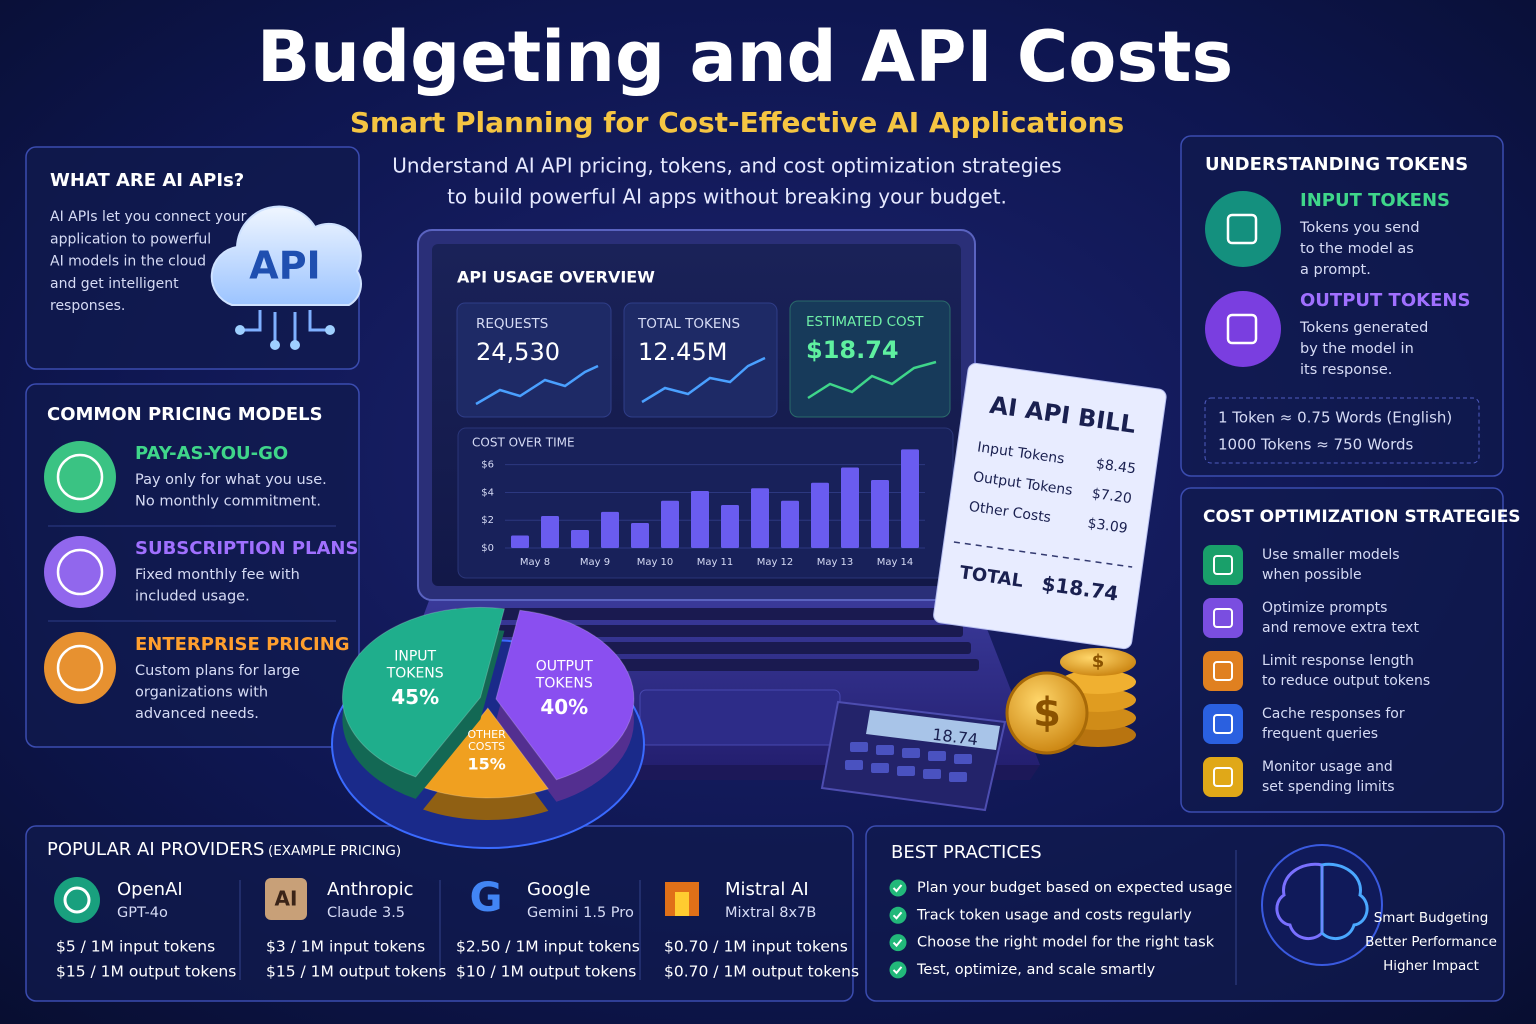 The height and width of the screenshot is (1024, 1536). I want to click on best-practice: Plan your budget based on expected usage, so click(1074, 888).